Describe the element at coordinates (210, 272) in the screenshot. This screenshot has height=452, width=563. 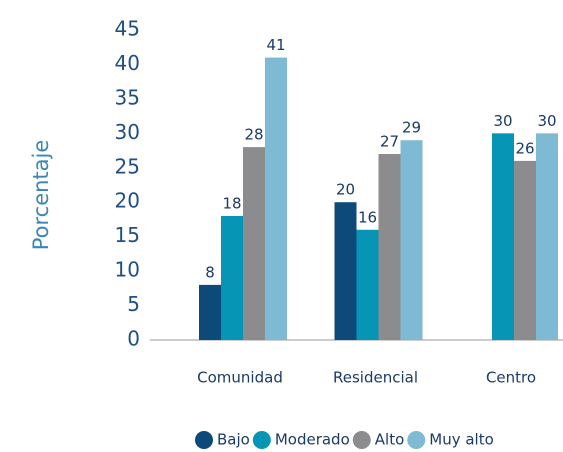
I see `value-label: 8` at that location.